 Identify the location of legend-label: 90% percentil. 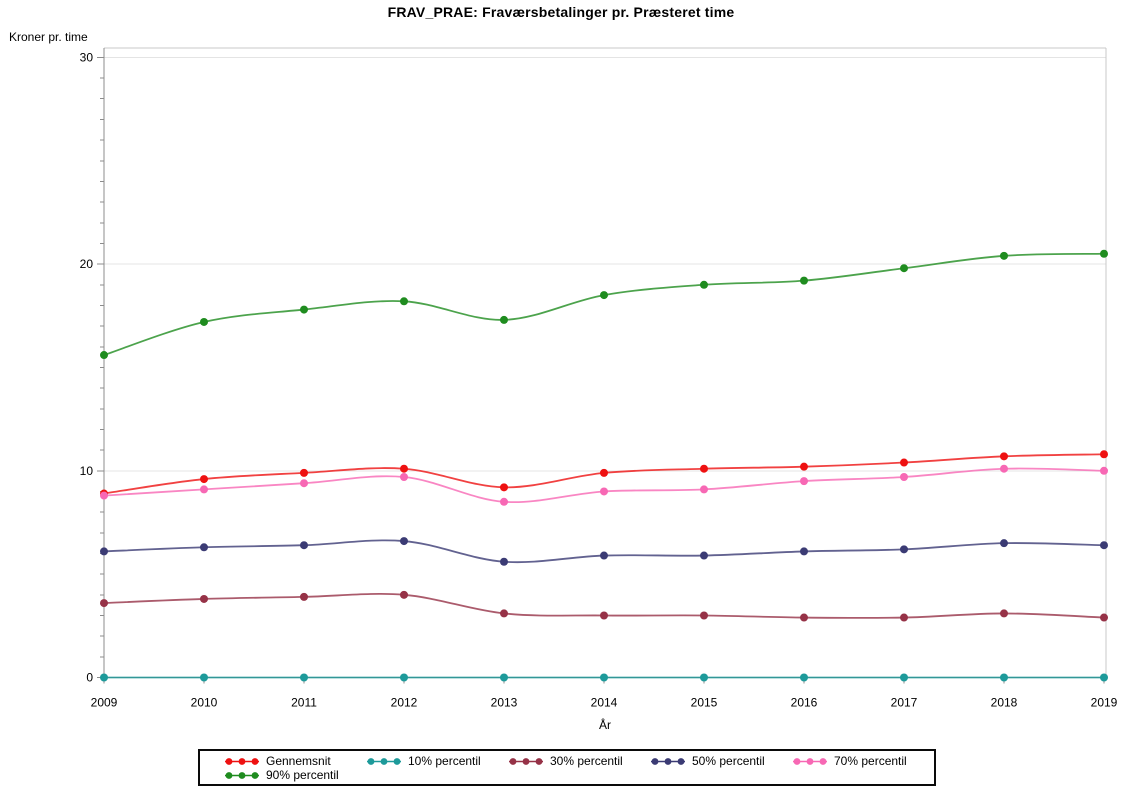
(302, 775).